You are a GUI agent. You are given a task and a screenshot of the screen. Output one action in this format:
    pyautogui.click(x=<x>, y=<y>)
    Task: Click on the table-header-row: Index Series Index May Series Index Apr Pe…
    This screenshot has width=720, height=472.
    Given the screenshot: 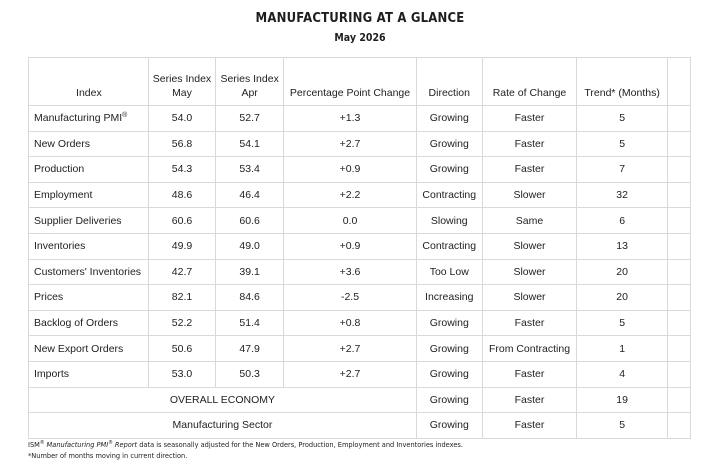 What is the action you would take?
    pyautogui.click(x=360, y=81)
    